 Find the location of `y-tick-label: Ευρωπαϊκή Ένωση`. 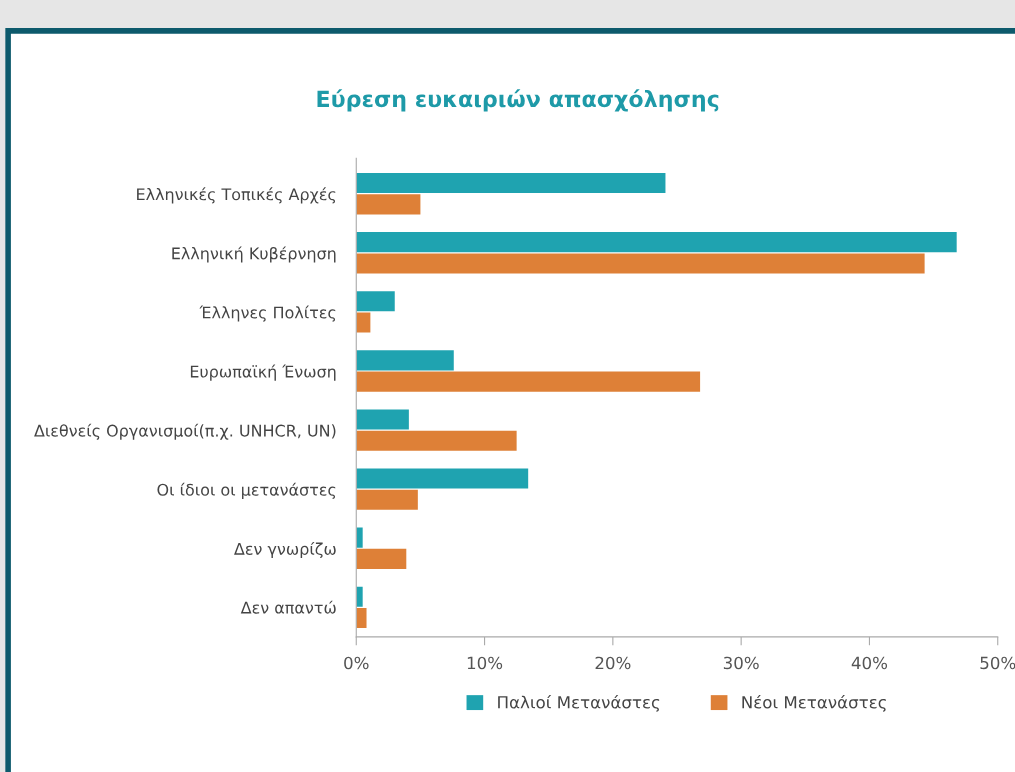

y-tick-label: Ευρωπαϊκή Ένωση is located at coordinates (263, 372).